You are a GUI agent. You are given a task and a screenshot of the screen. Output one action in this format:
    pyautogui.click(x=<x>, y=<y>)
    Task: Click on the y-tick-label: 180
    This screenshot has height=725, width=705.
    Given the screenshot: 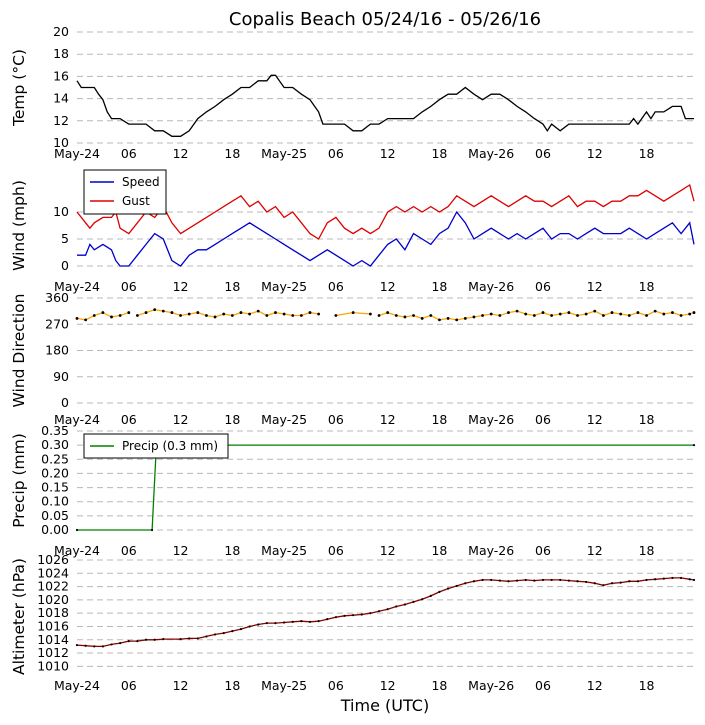 What is the action you would take?
    pyautogui.click(x=57, y=350)
    